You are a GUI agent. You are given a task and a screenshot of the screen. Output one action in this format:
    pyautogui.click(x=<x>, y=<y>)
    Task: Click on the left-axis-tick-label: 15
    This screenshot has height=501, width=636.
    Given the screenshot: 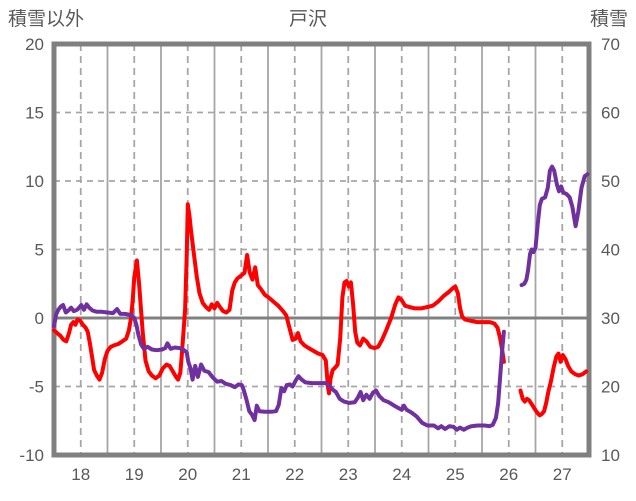 What is the action you would take?
    pyautogui.click(x=34, y=113)
    